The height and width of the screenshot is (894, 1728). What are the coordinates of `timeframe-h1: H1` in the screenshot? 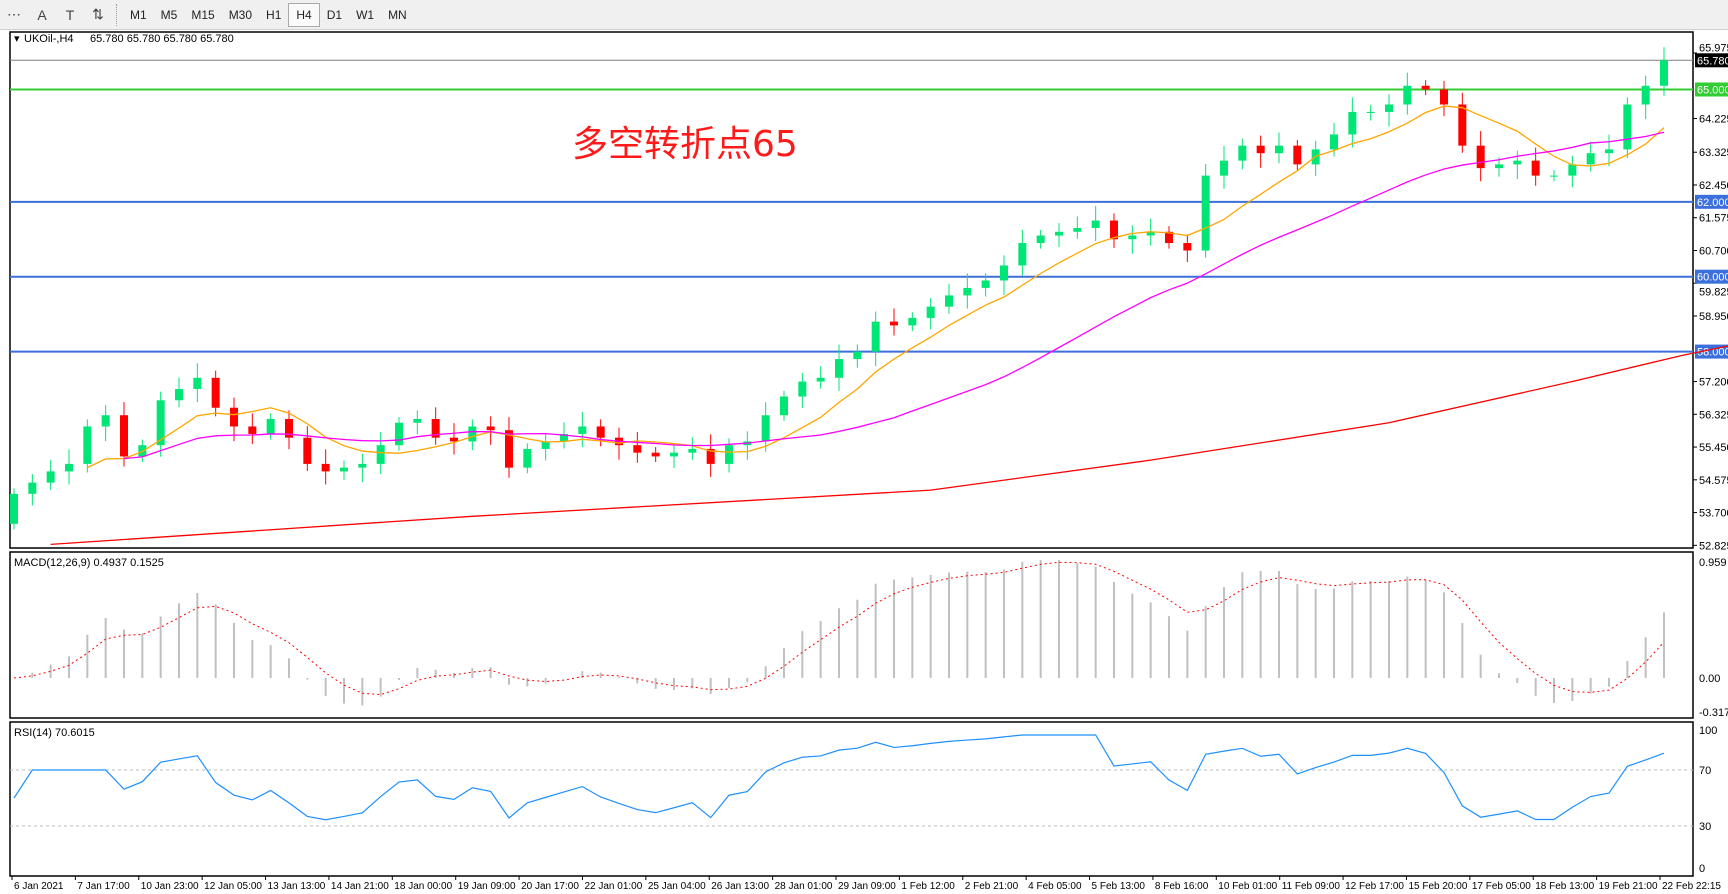 It's located at (274, 14).